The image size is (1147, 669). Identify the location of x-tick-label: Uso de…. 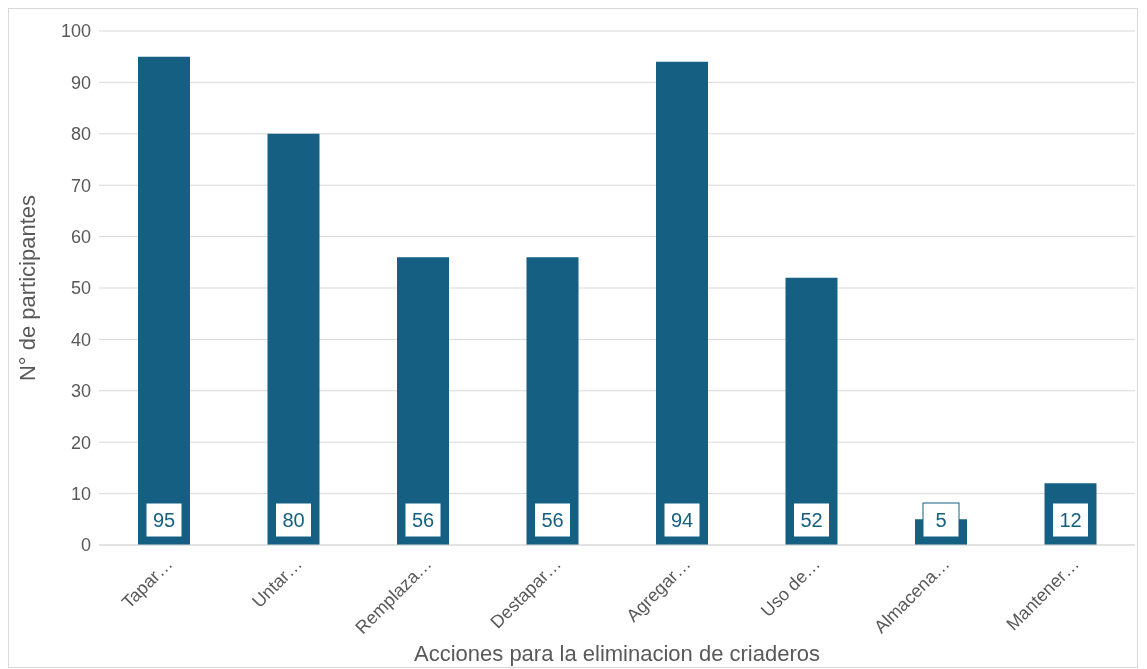
(790, 587).